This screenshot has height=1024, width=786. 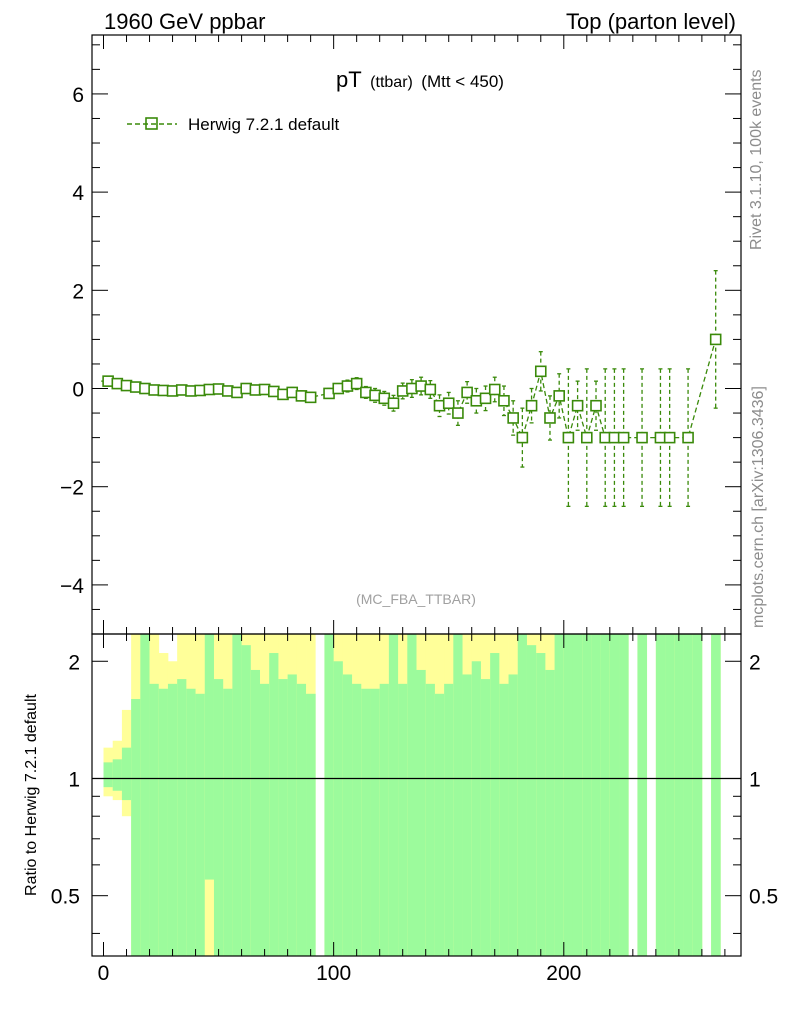 I want to click on legend-label: Herwig 7.2.1 default, so click(x=263, y=124).